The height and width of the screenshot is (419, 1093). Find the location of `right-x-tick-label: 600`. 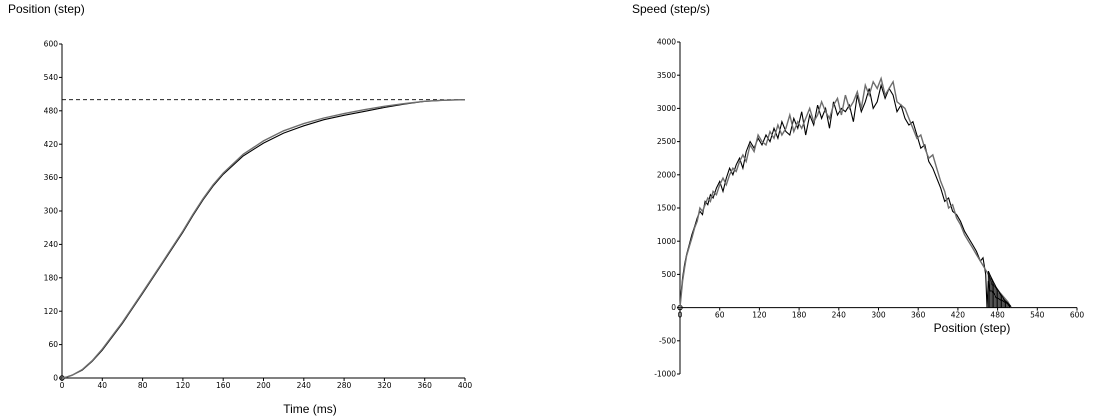

right-x-tick-label: 600 is located at coordinates (1077, 315).